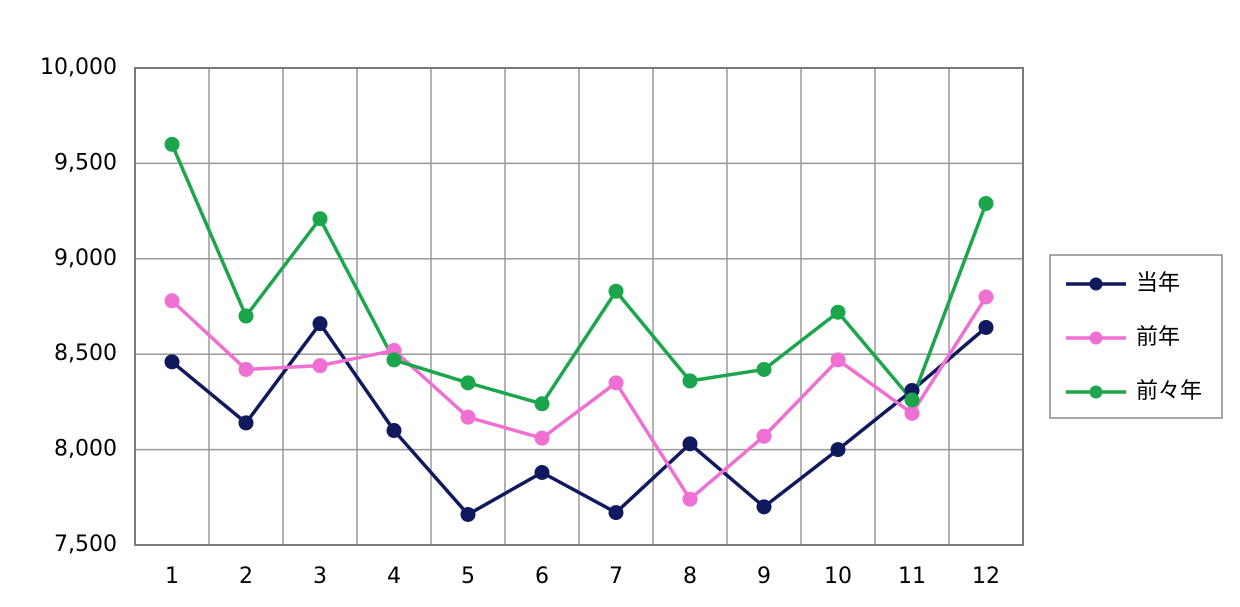  I want to click on x-tick-label: 10, so click(838, 576).